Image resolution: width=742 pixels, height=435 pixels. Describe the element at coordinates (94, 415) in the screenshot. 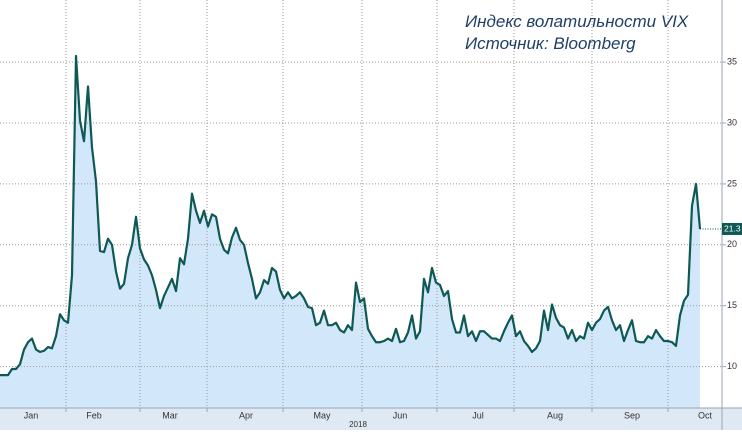

I see `x-tick-label: Feb` at that location.